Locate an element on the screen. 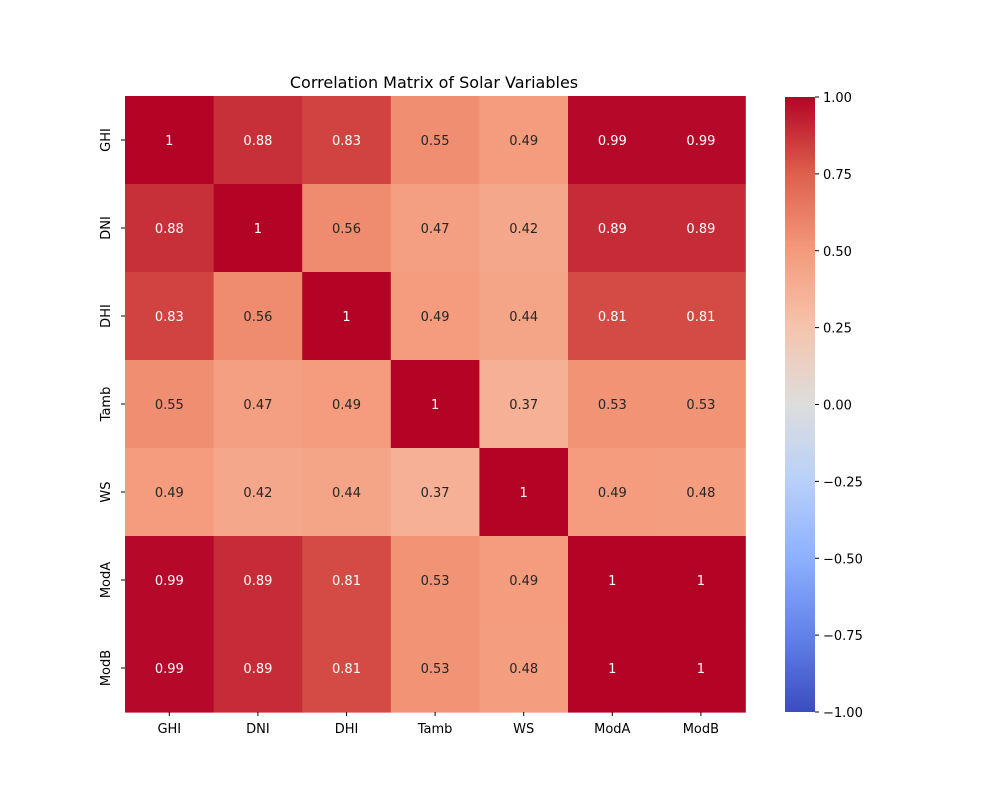  heatmap-cell-DHI-DHI is located at coordinates (347, 316).